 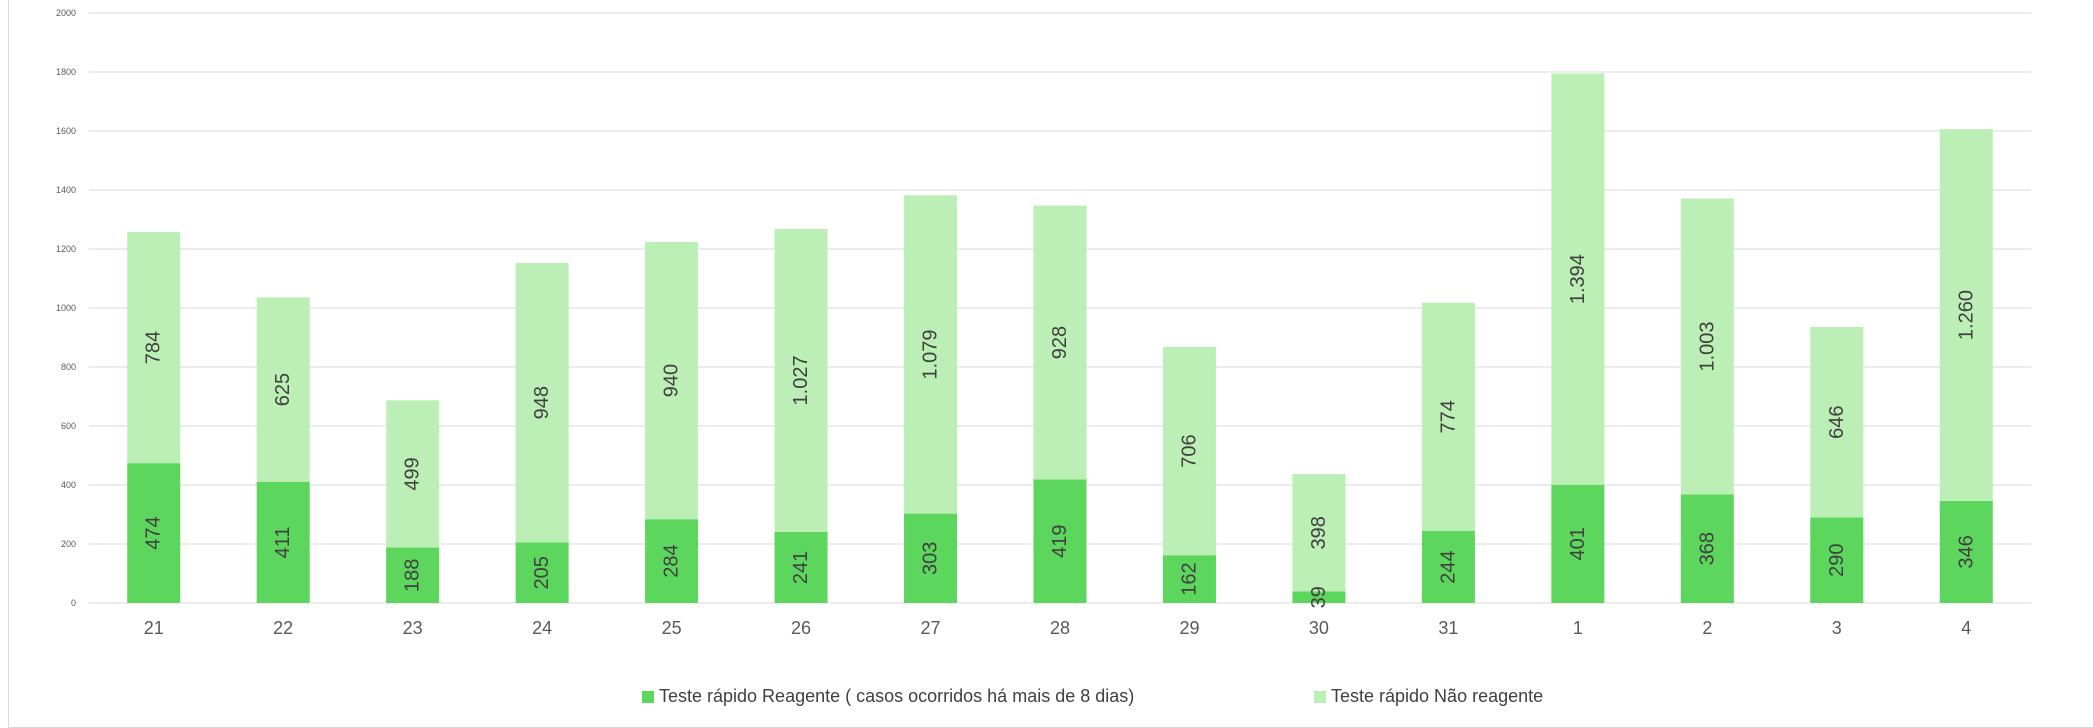 I want to click on data-label: 401, so click(x=1578, y=543).